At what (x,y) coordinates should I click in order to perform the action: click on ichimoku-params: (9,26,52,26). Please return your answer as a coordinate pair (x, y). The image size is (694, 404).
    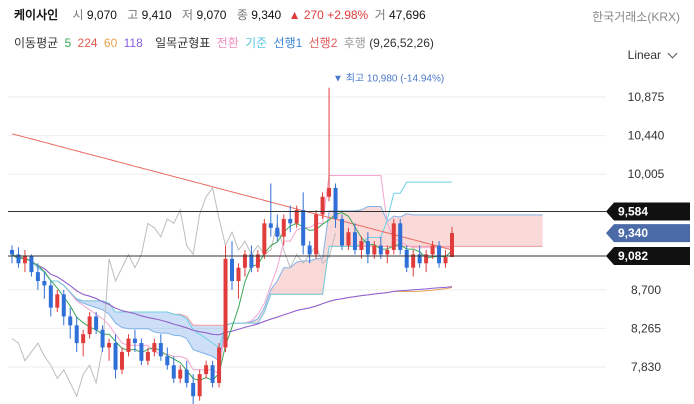
    Looking at the image, I should click on (401, 43).